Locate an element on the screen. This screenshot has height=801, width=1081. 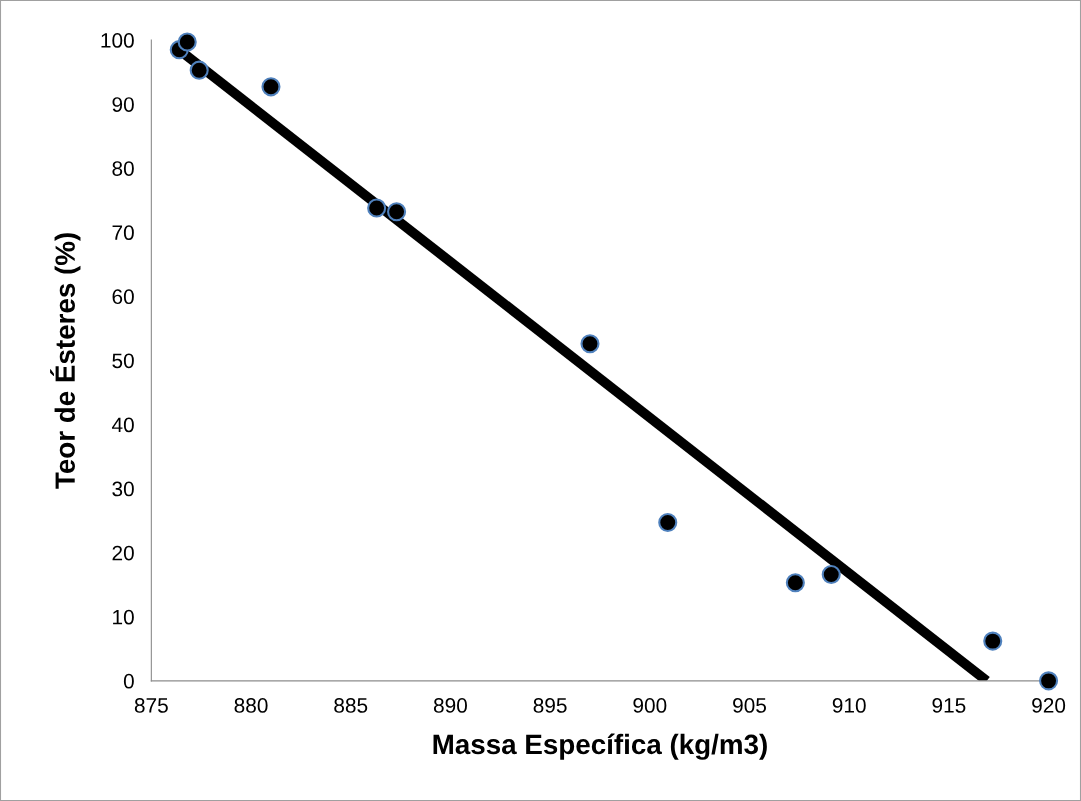
x-tick-label: 915 is located at coordinates (949, 705).